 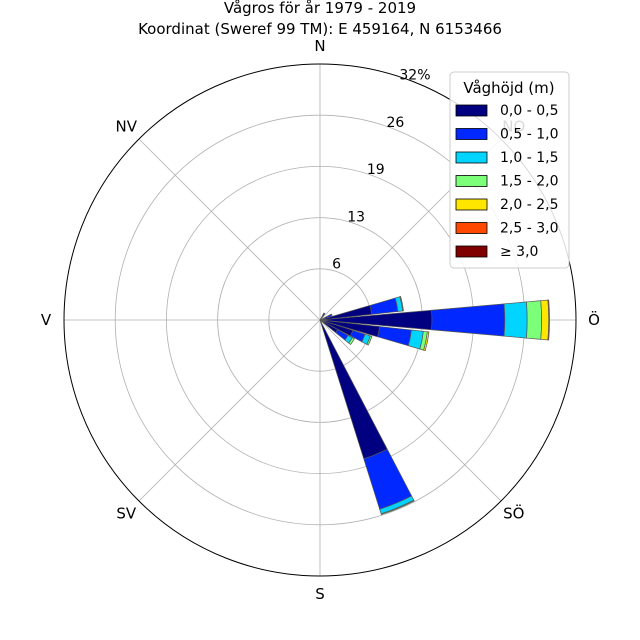 I want to click on direction-label-SV: SV, so click(x=126, y=514).